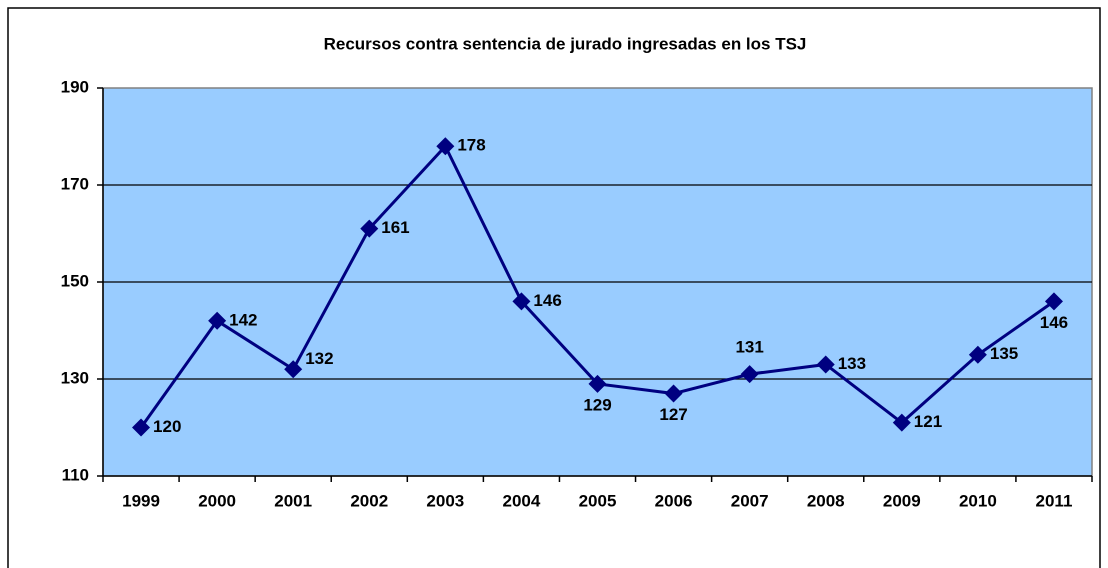 The image size is (1108, 568). Describe the element at coordinates (674, 500) in the screenshot. I see `x-tick-label: 2006` at that location.